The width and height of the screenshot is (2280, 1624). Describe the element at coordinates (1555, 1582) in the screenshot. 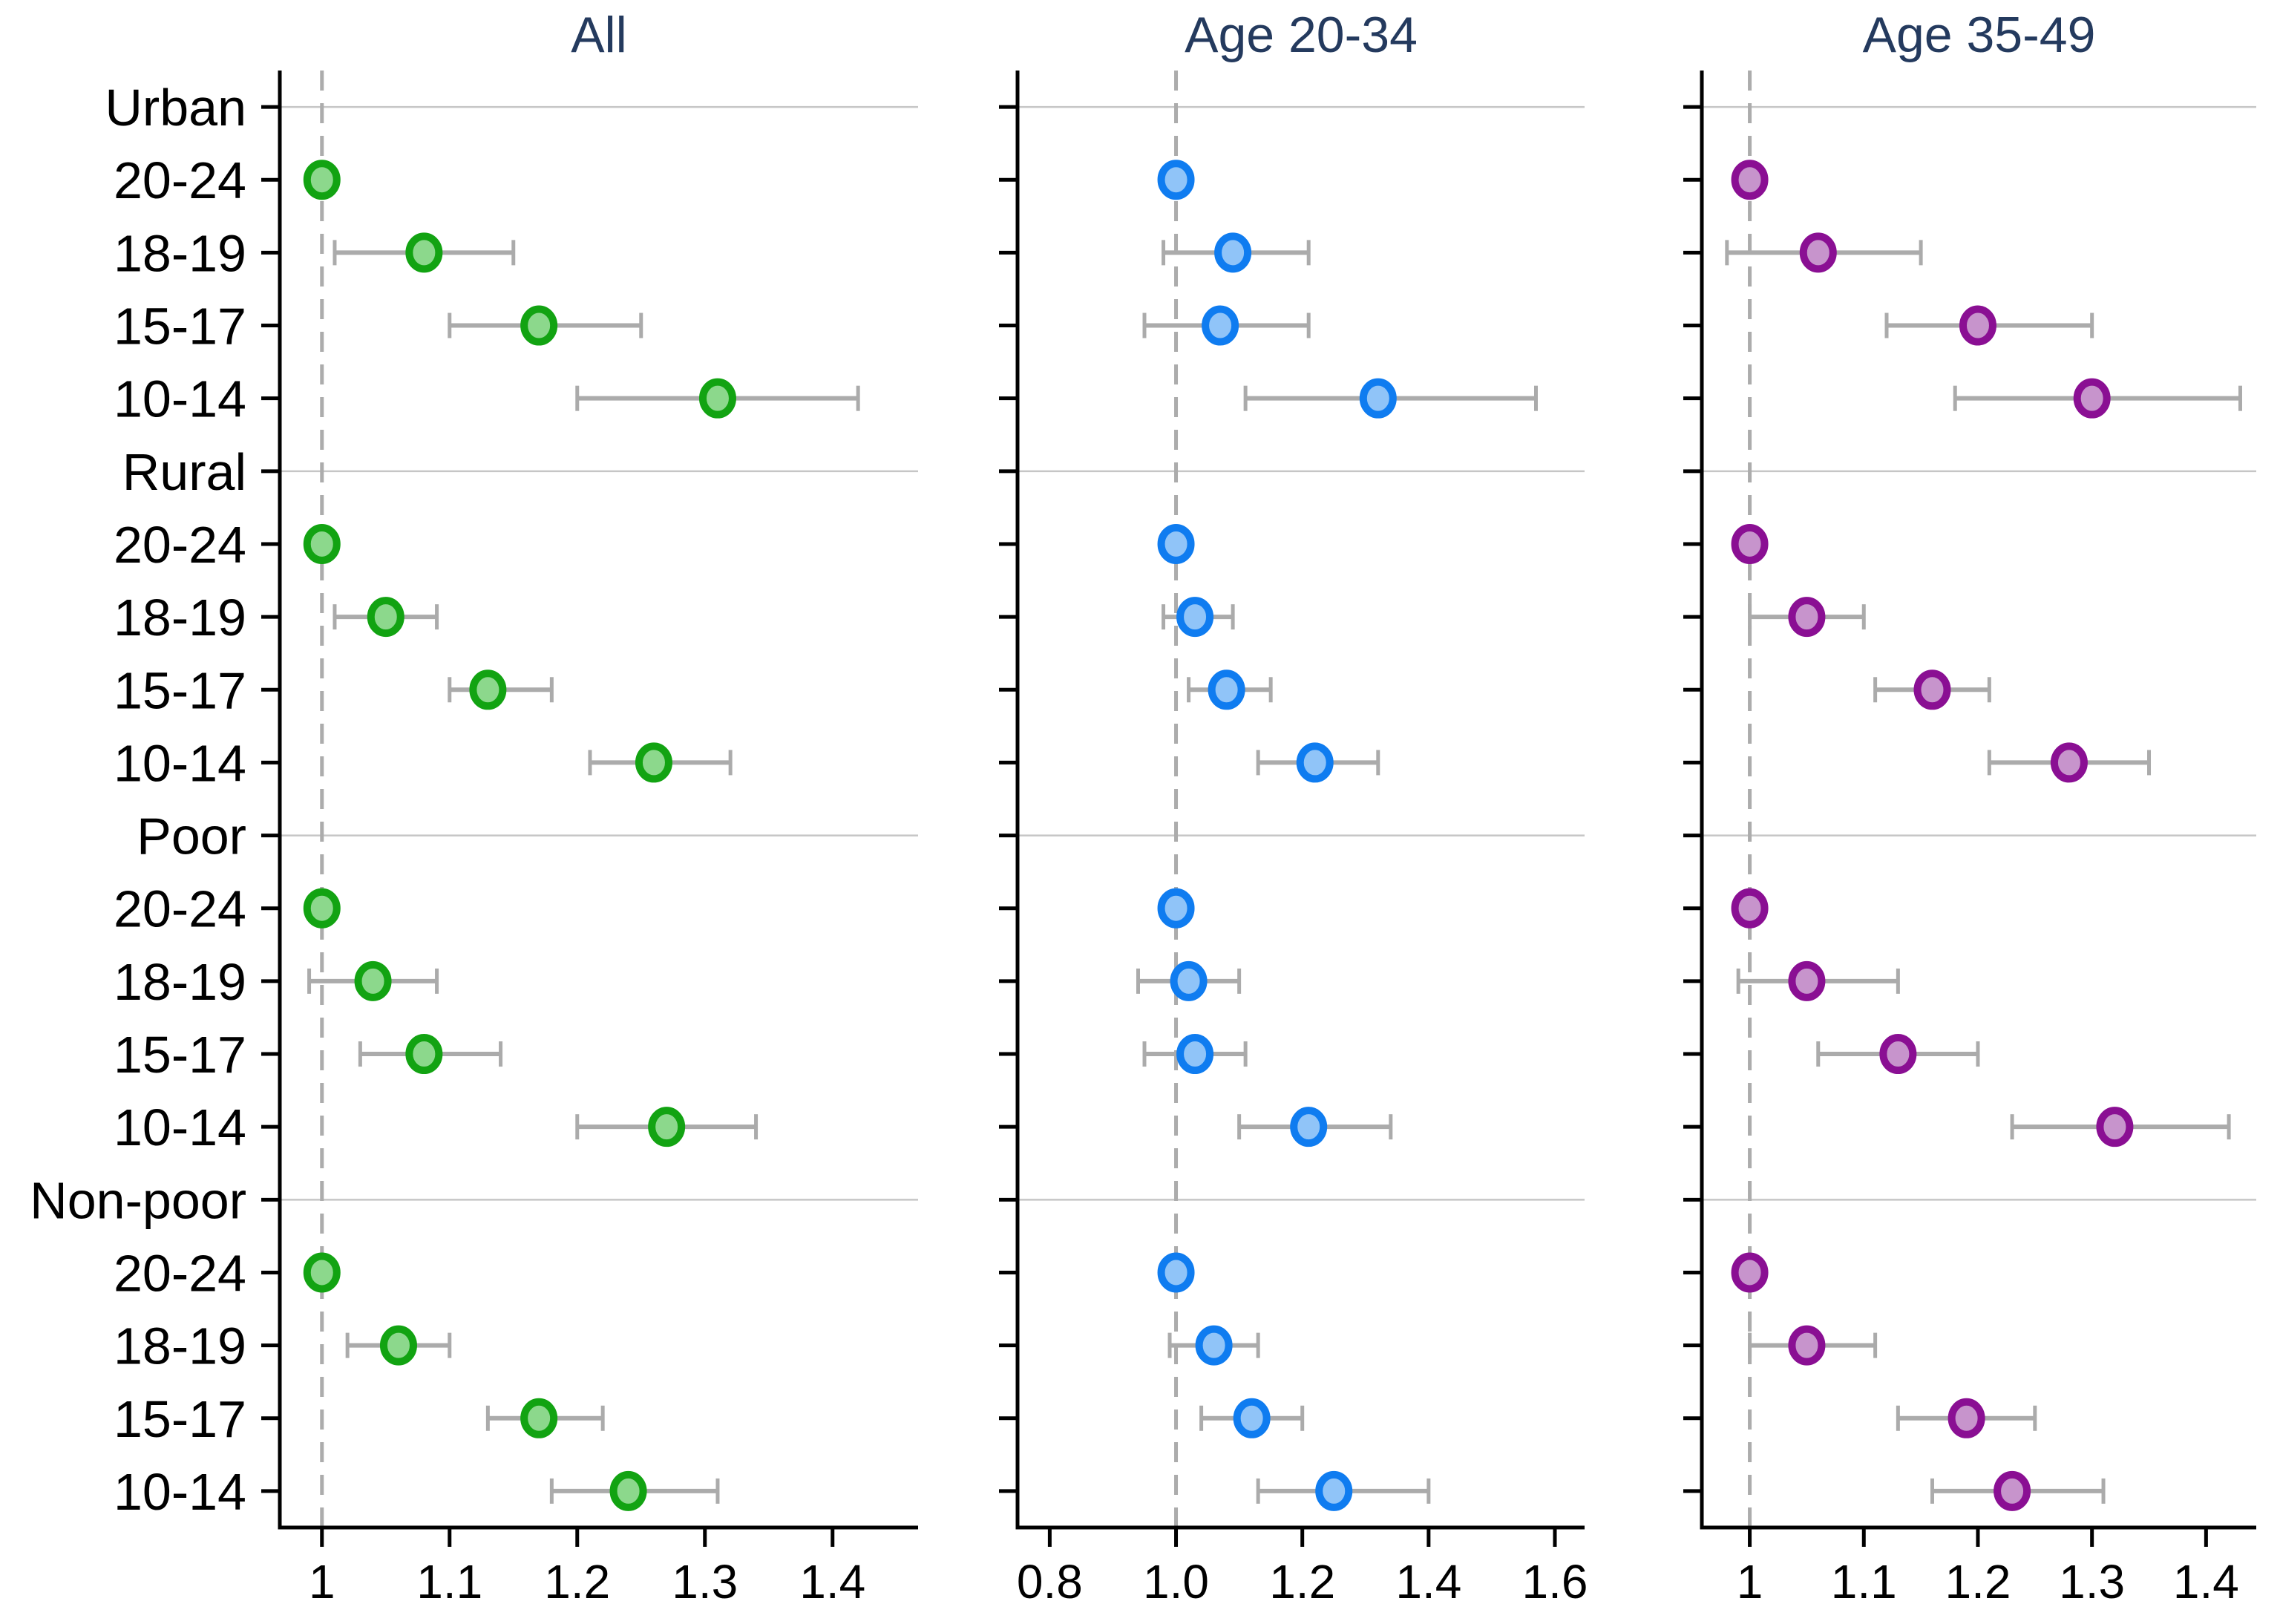

I see `x-tick-label: 1.6` at that location.